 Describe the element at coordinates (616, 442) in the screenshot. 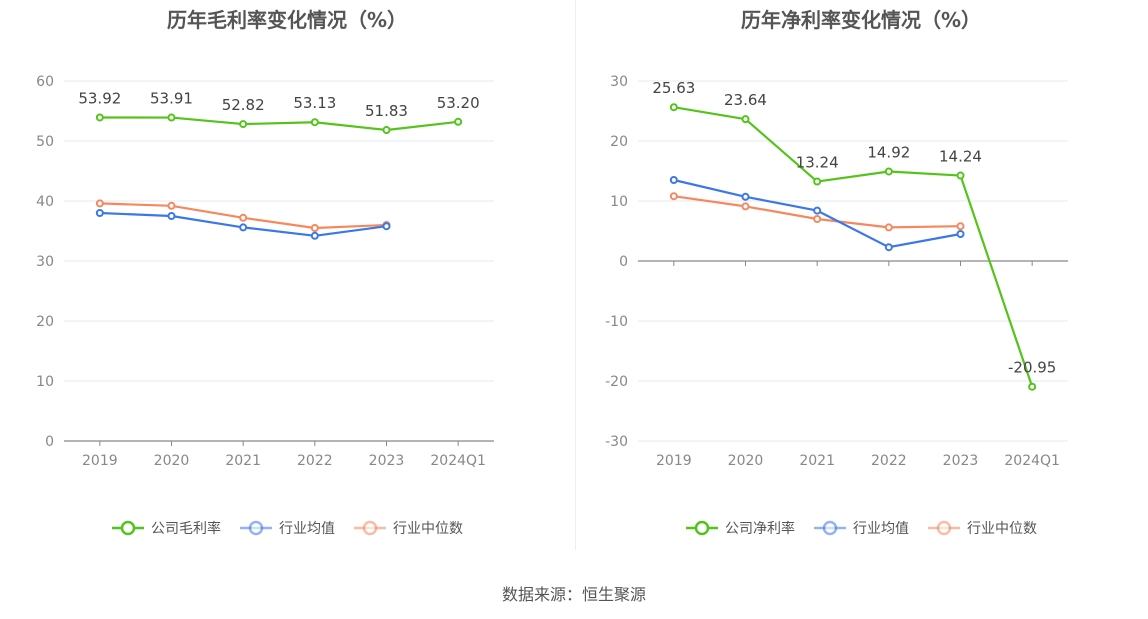

I see `y-tick-label: -30` at that location.